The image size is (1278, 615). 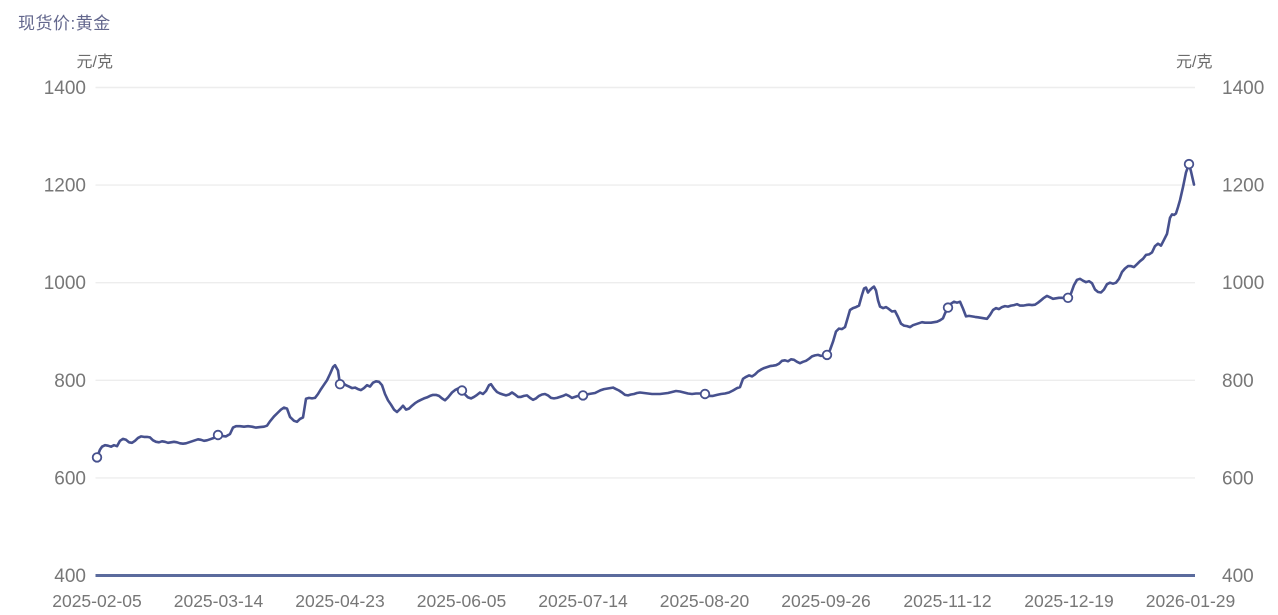 I want to click on x-axis-label: 2025-02-05, so click(x=97, y=601).